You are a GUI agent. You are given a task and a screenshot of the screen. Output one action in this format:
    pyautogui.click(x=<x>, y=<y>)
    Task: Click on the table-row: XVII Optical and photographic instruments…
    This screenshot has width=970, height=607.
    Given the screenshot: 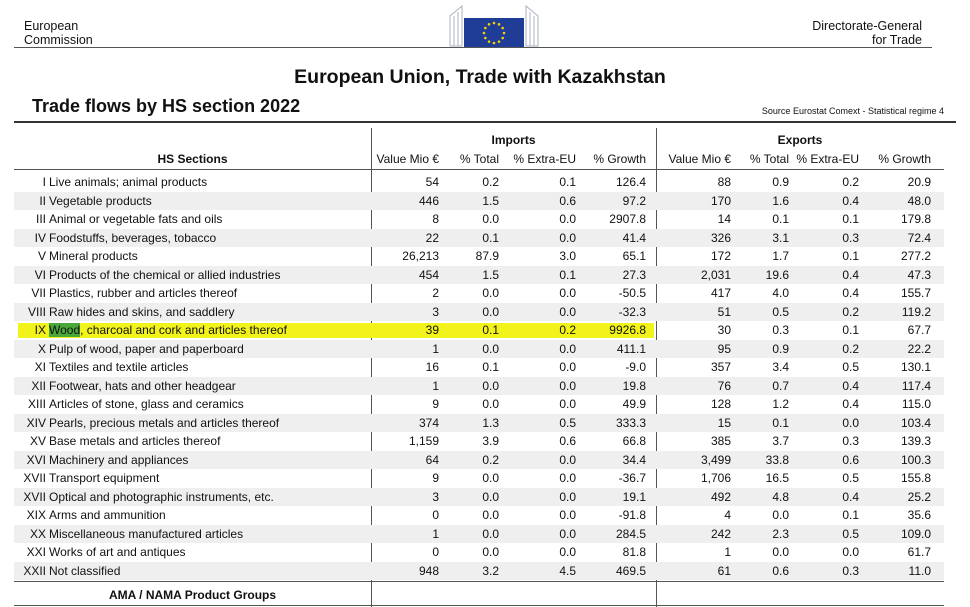 What is the action you would take?
    pyautogui.click(x=479, y=496)
    